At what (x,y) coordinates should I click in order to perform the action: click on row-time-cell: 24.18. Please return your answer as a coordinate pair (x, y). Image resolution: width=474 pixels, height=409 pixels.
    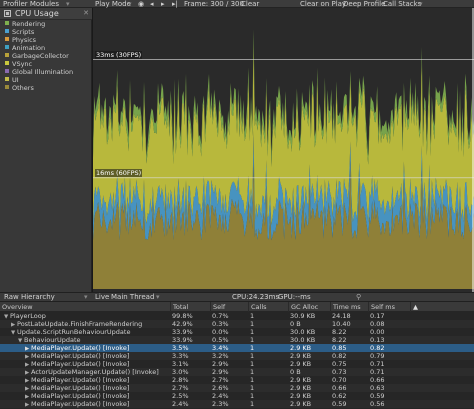
    Looking at the image, I should click on (341, 316).